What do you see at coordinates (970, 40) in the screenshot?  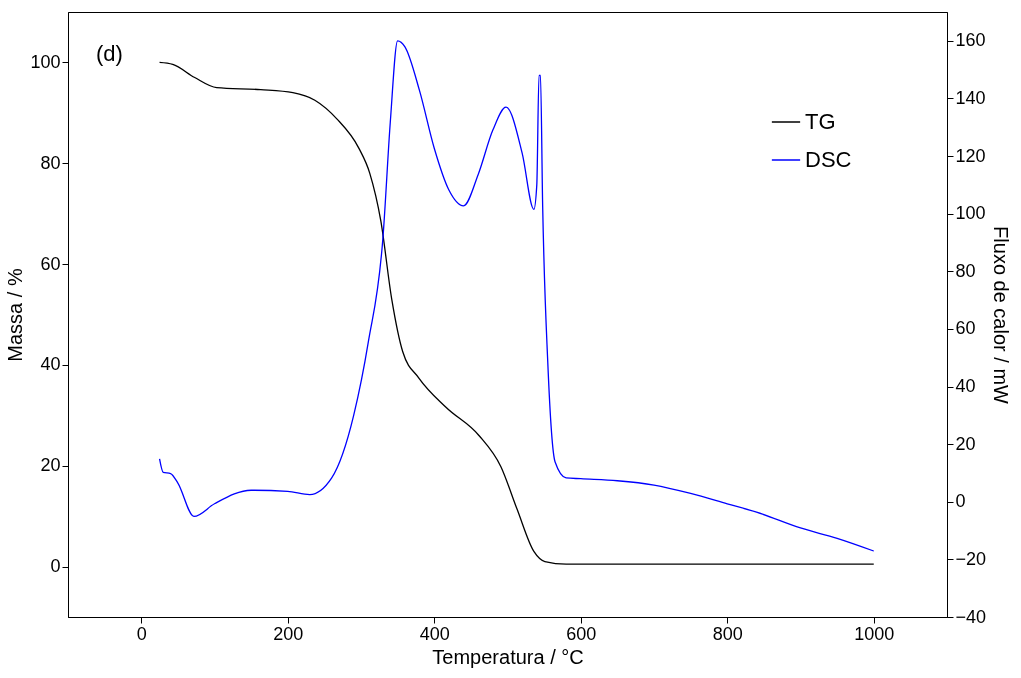 I see `y2-tick-label: 160` at bounding box center [970, 40].